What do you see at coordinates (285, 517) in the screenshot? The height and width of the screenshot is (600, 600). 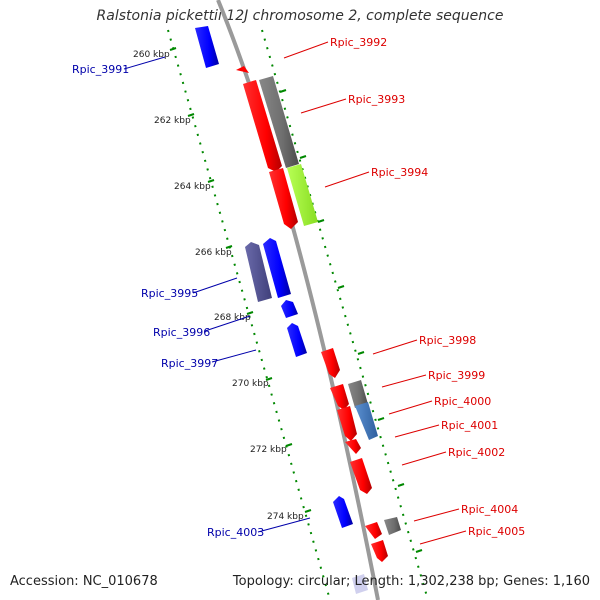 I see `kbp-label-274: 274 kbp` at bounding box center [285, 517].